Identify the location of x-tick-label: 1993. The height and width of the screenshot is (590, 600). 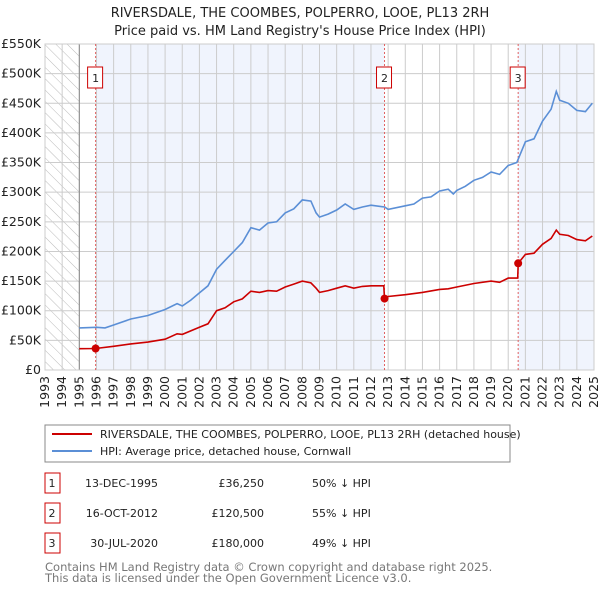
(44, 392).